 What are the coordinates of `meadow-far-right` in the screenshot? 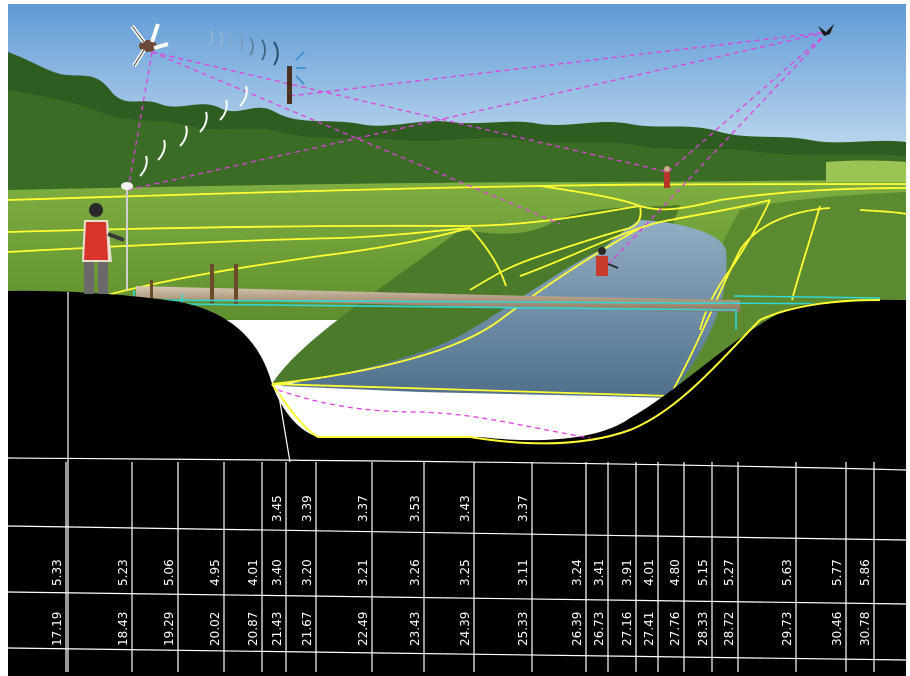 It's located at (866, 171).